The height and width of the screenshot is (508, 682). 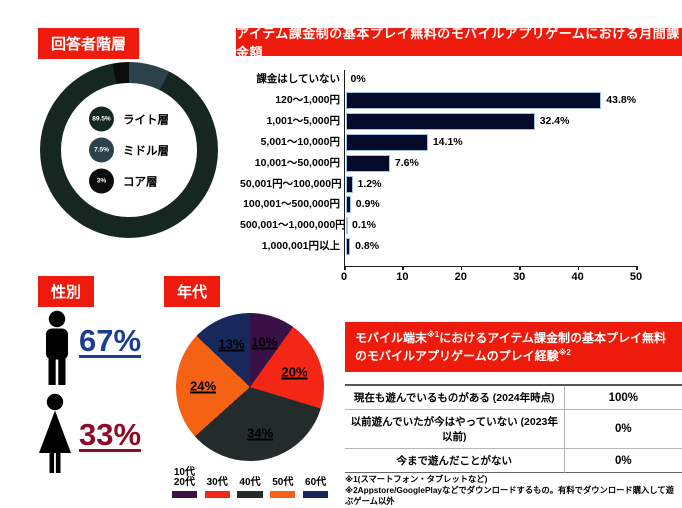 I want to click on respondent-tier-donut-chart: 89.5% ライト層 7.5% ミドル層 3% コア層, so click(x=129, y=150).